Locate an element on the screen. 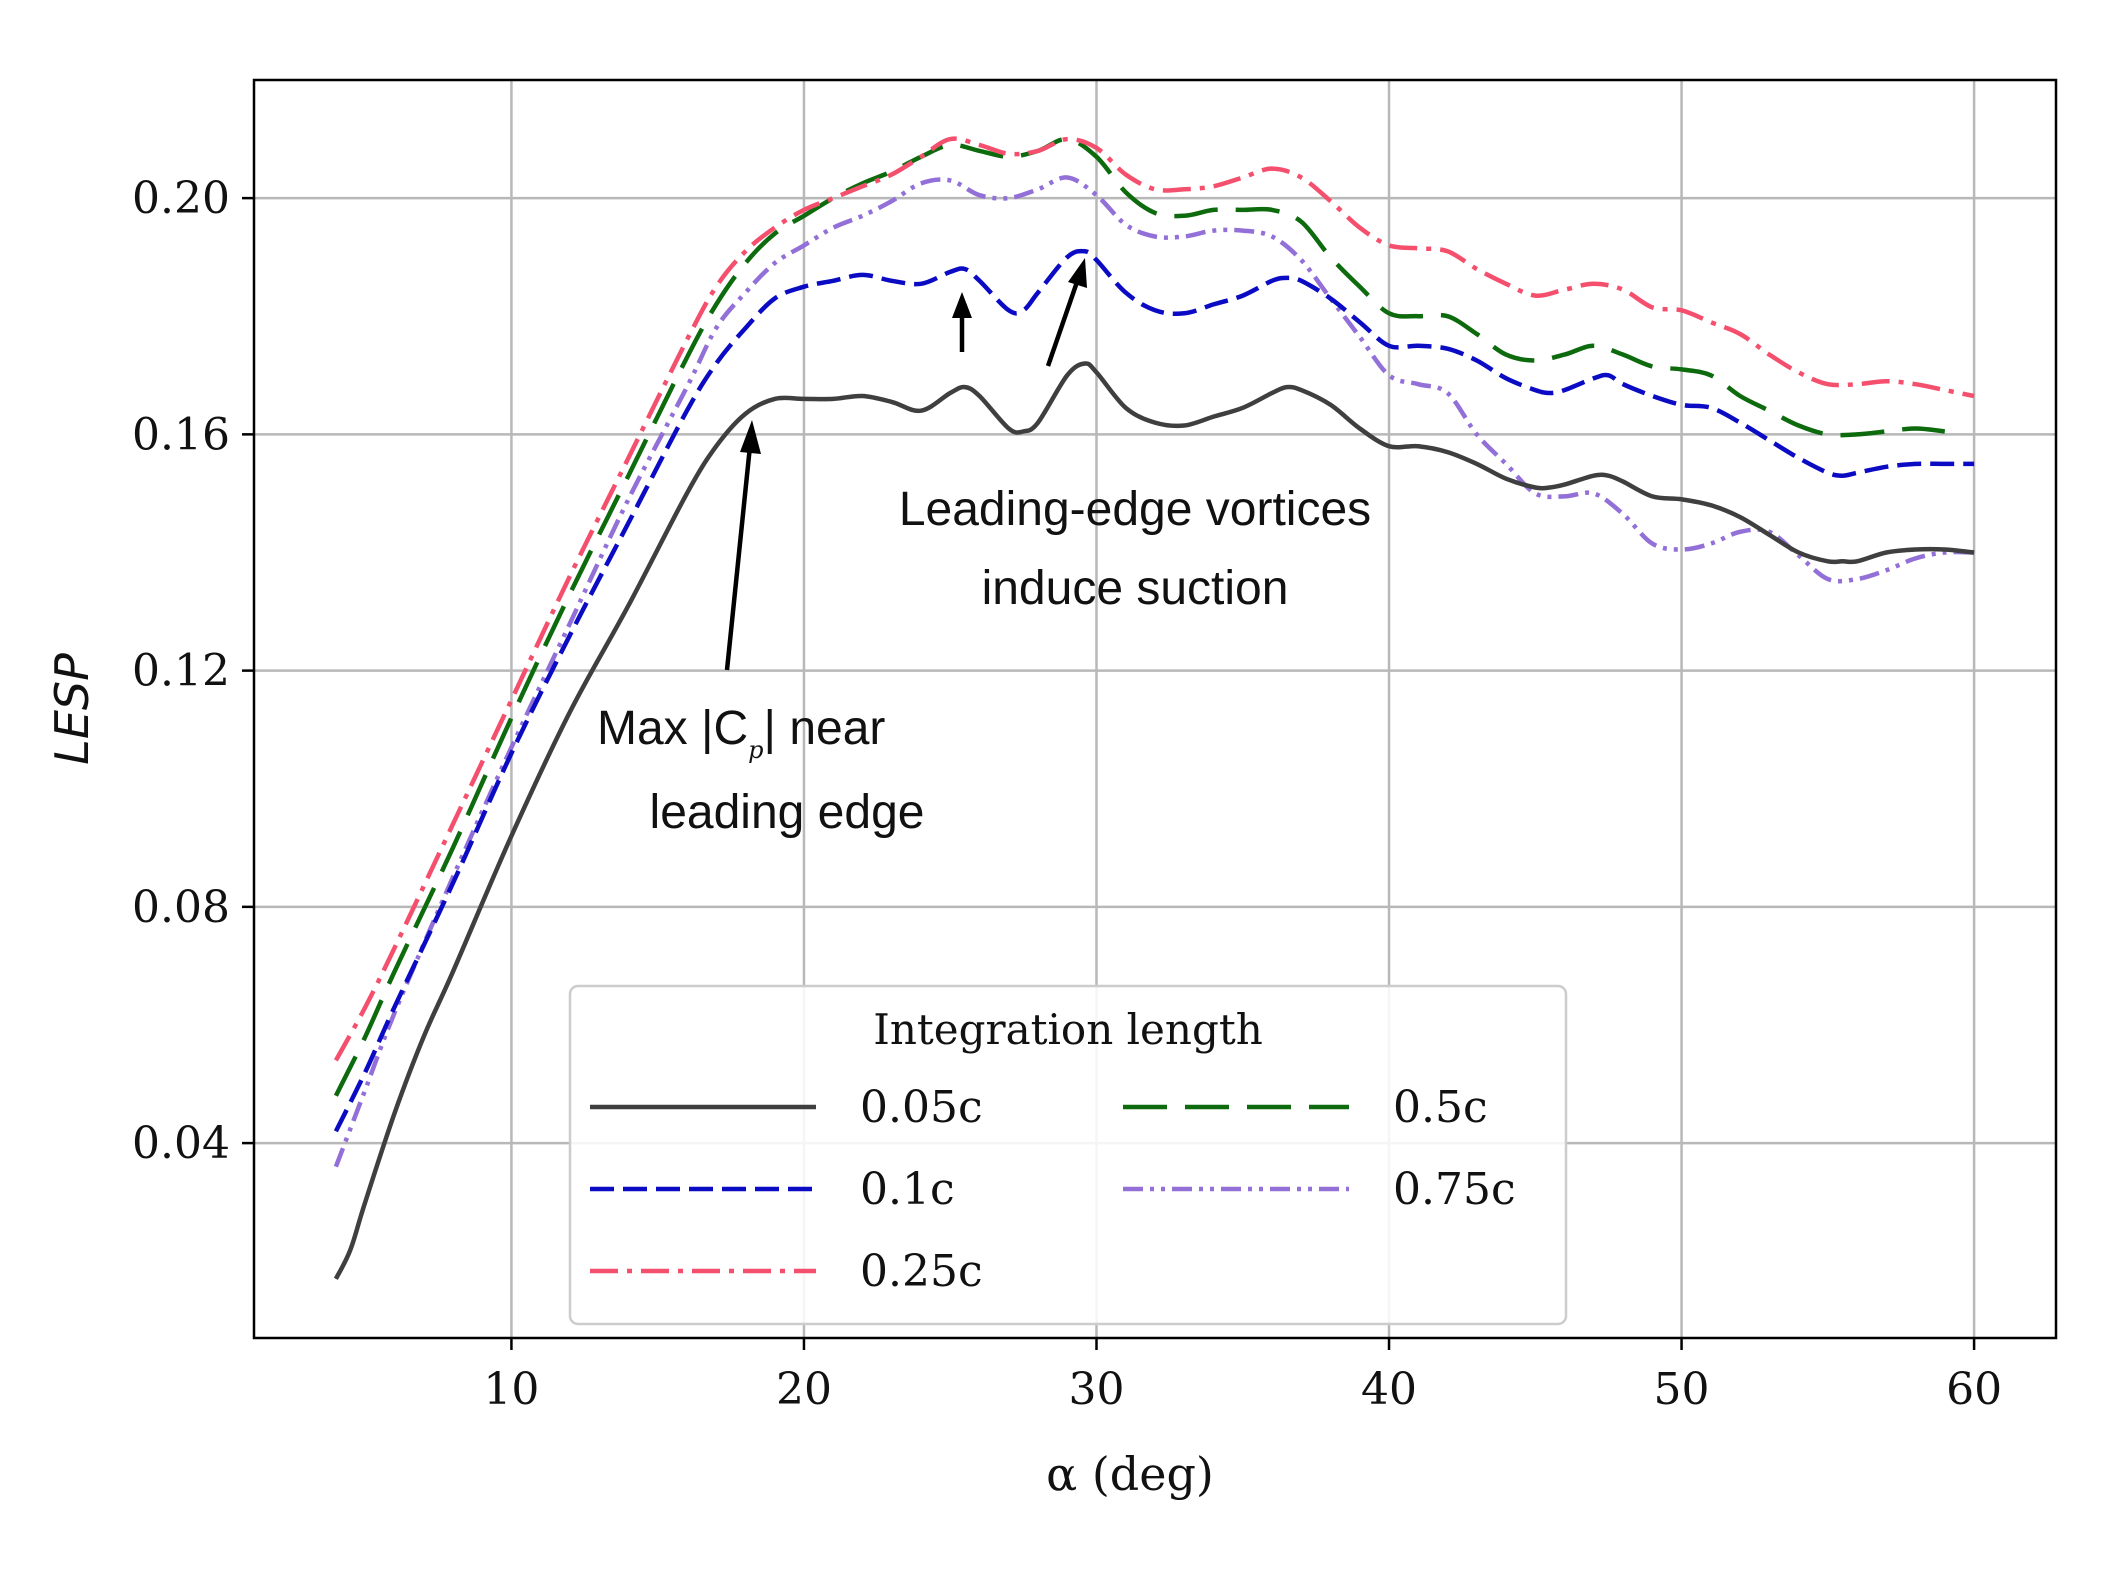  legend-label-0.05c: 0.05c is located at coordinates (921, 1107).